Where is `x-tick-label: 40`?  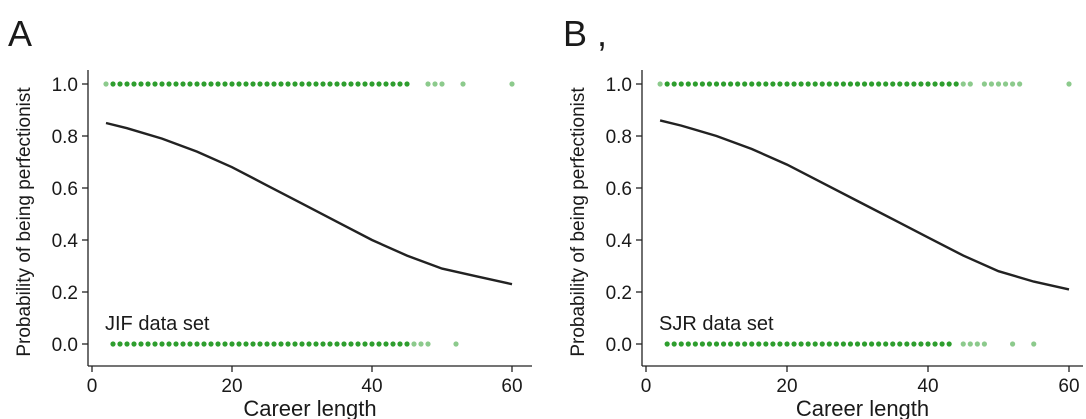 x-tick-label: 40 is located at coordinates (371, 386).